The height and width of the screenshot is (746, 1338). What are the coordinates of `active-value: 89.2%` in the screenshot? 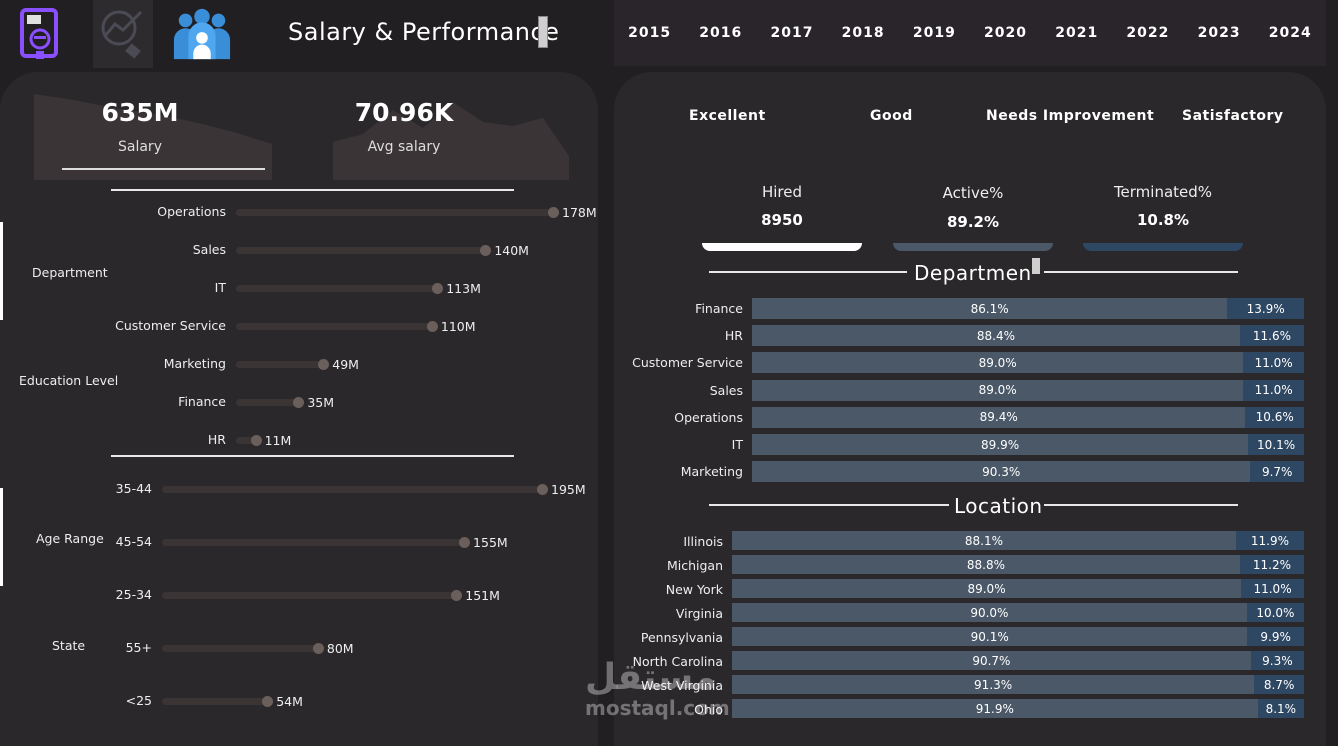 It's located at (973, 222).